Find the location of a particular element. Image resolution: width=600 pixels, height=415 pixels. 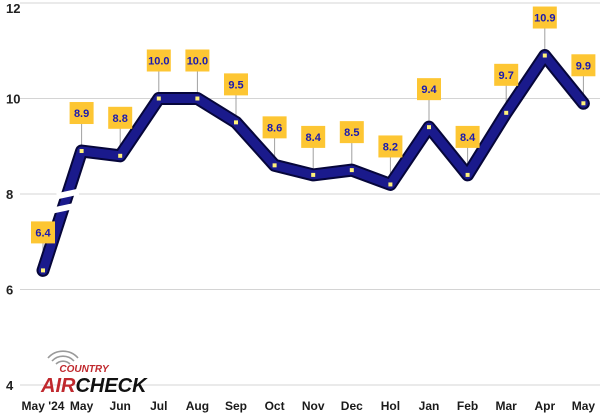

x-tick-label: Feb is located at coordinates (467, 406).